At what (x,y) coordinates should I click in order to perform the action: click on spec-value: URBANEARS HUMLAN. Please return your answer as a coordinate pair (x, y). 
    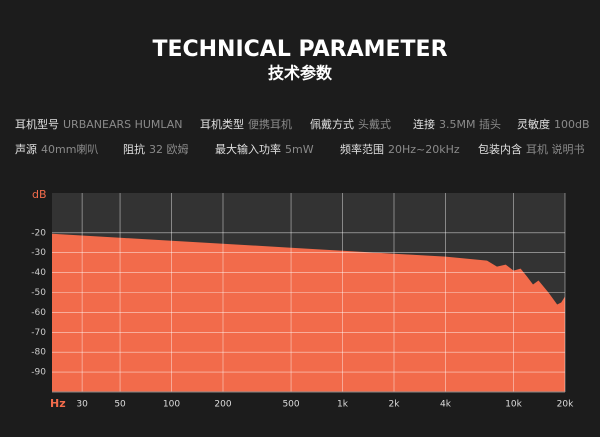
    Looking at the image, I should click on (123, 124).